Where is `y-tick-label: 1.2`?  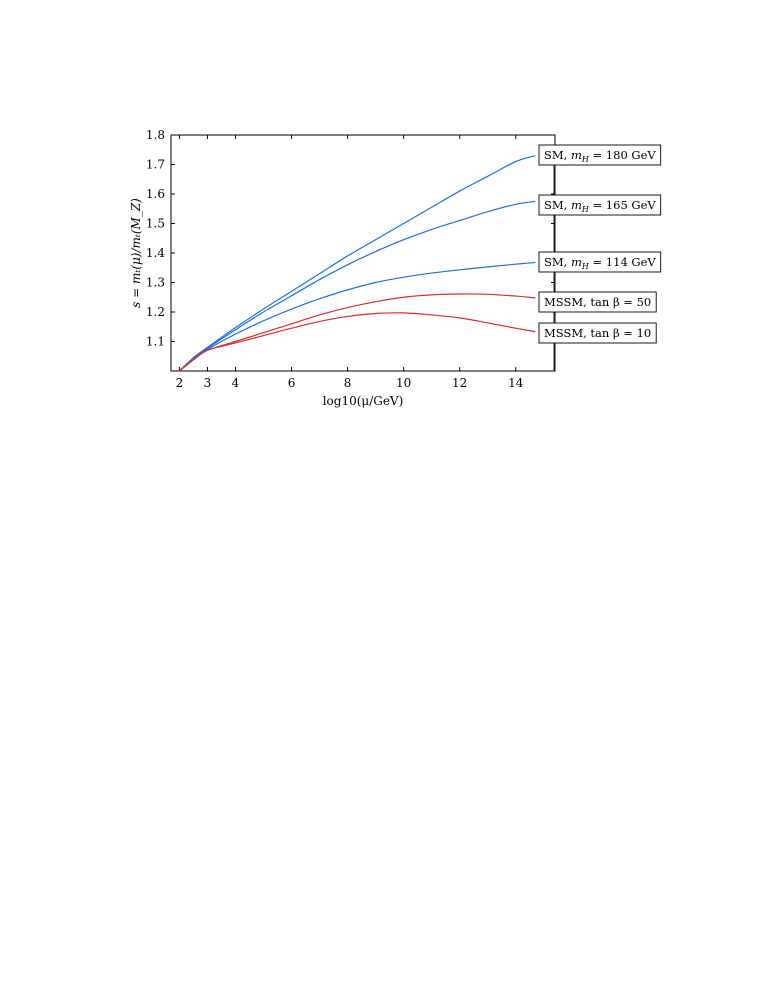 y-tick-label: 1.2 is located at coordinates (155, 312).